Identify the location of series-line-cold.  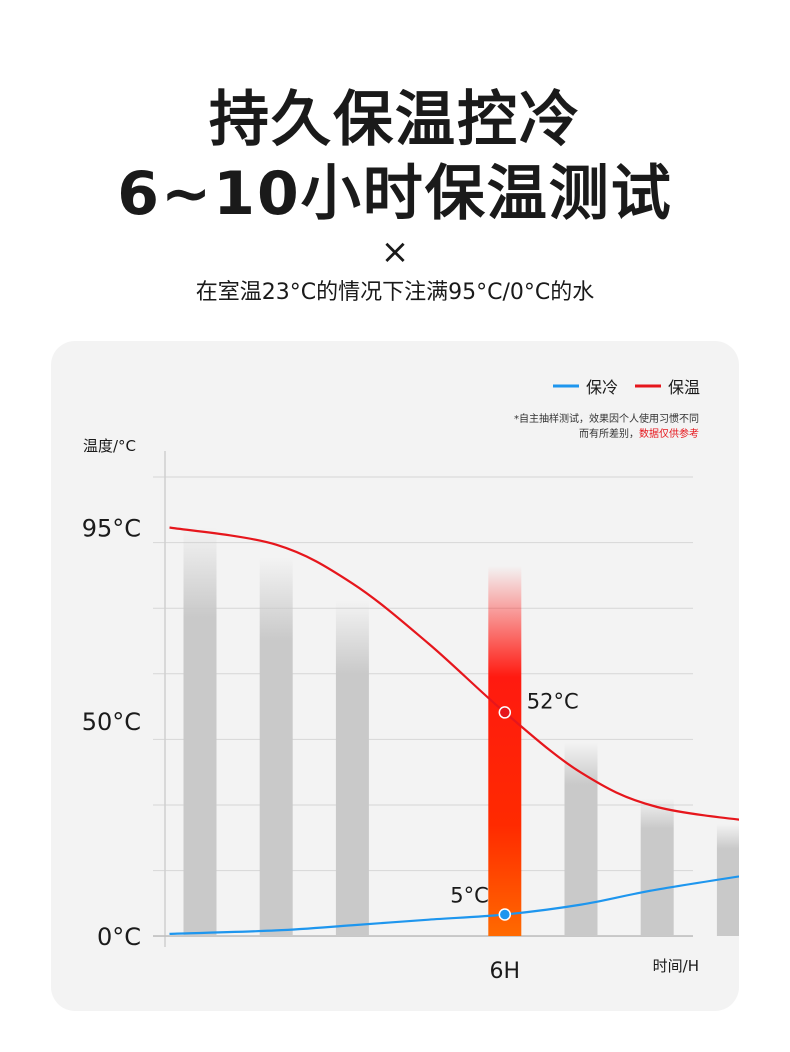
(454, 905).